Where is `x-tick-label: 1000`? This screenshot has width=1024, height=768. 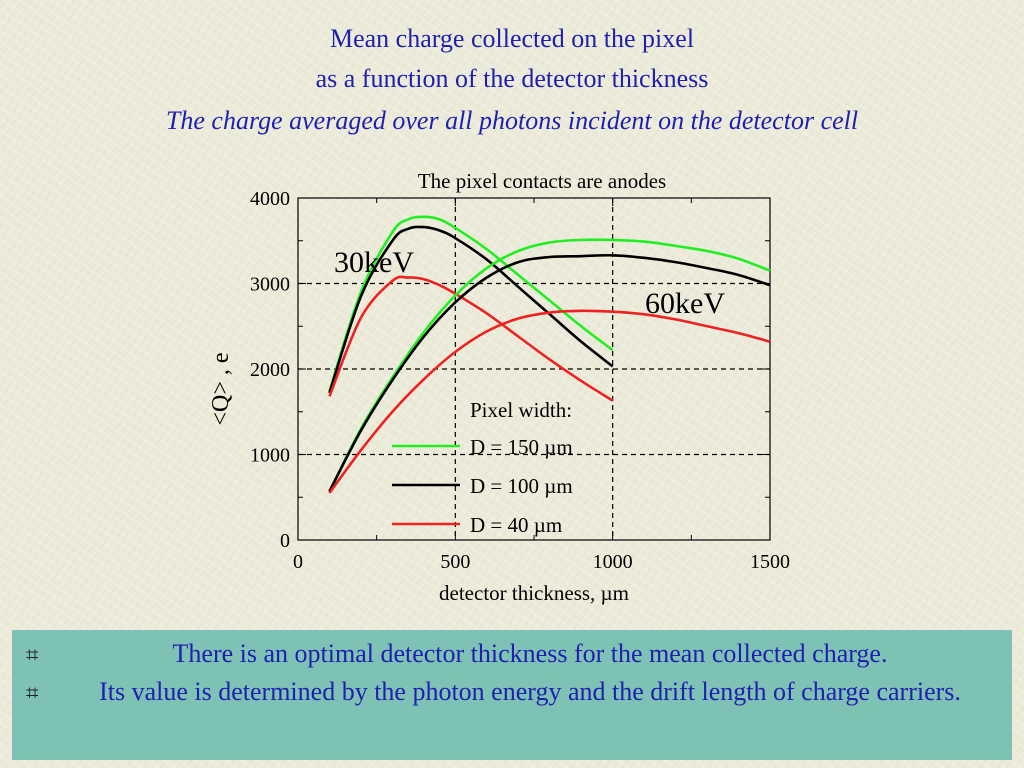 x-tick-label: 1000 is located at coordinates (613, 562).